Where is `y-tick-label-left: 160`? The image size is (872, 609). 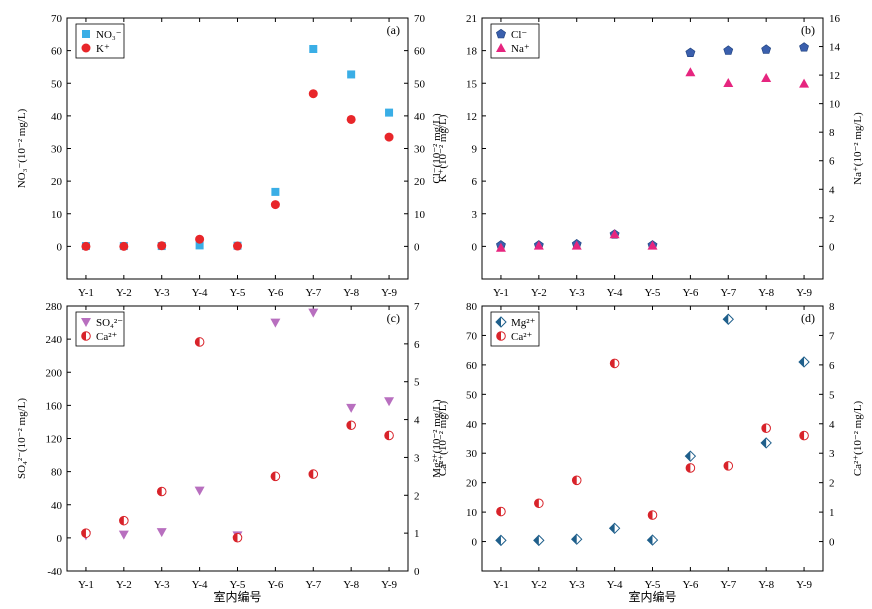
y-tick-label-left: 160 is located at coordinates (54, 406).